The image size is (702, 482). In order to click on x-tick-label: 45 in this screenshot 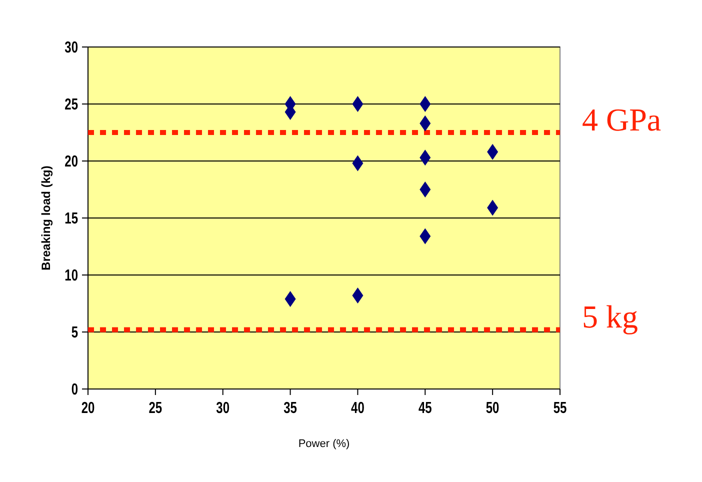, I will do `click(425, 407)`.